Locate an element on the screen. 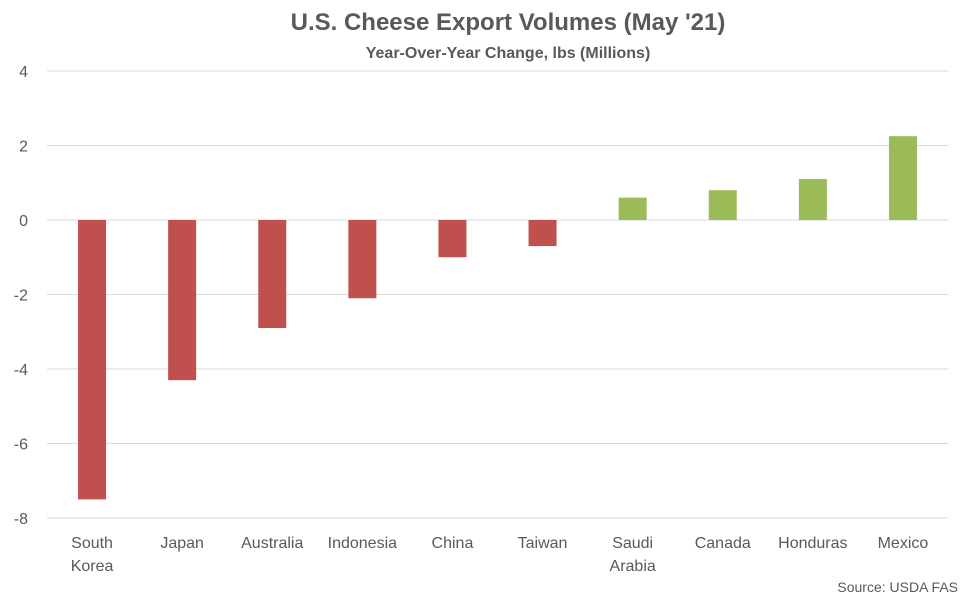 The width and height of the screenshot is (975, 600). x-category-label: Indonesia is located at coordinates (362, 543).